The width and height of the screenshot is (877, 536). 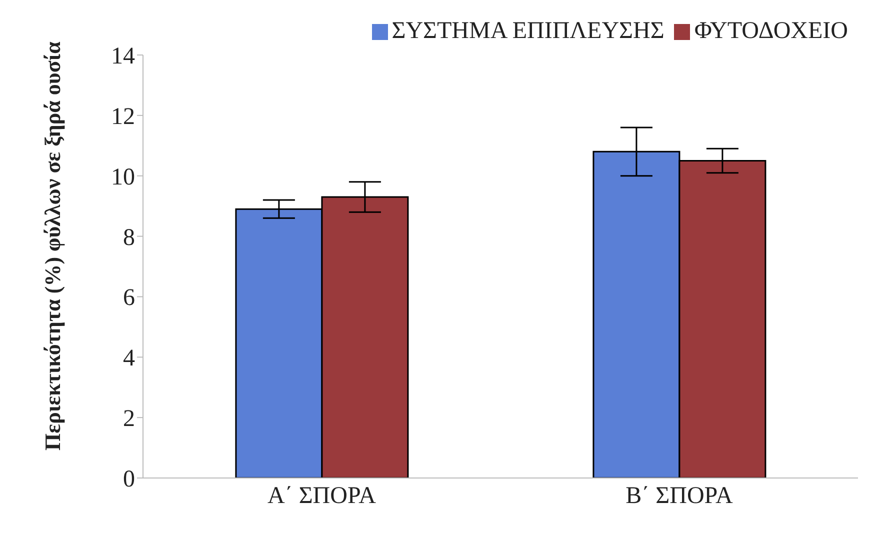 What do you see at coordinates (129, 359) in the screenshot?
I see `y-tick-label: 4` at bounding box center [129, 359].